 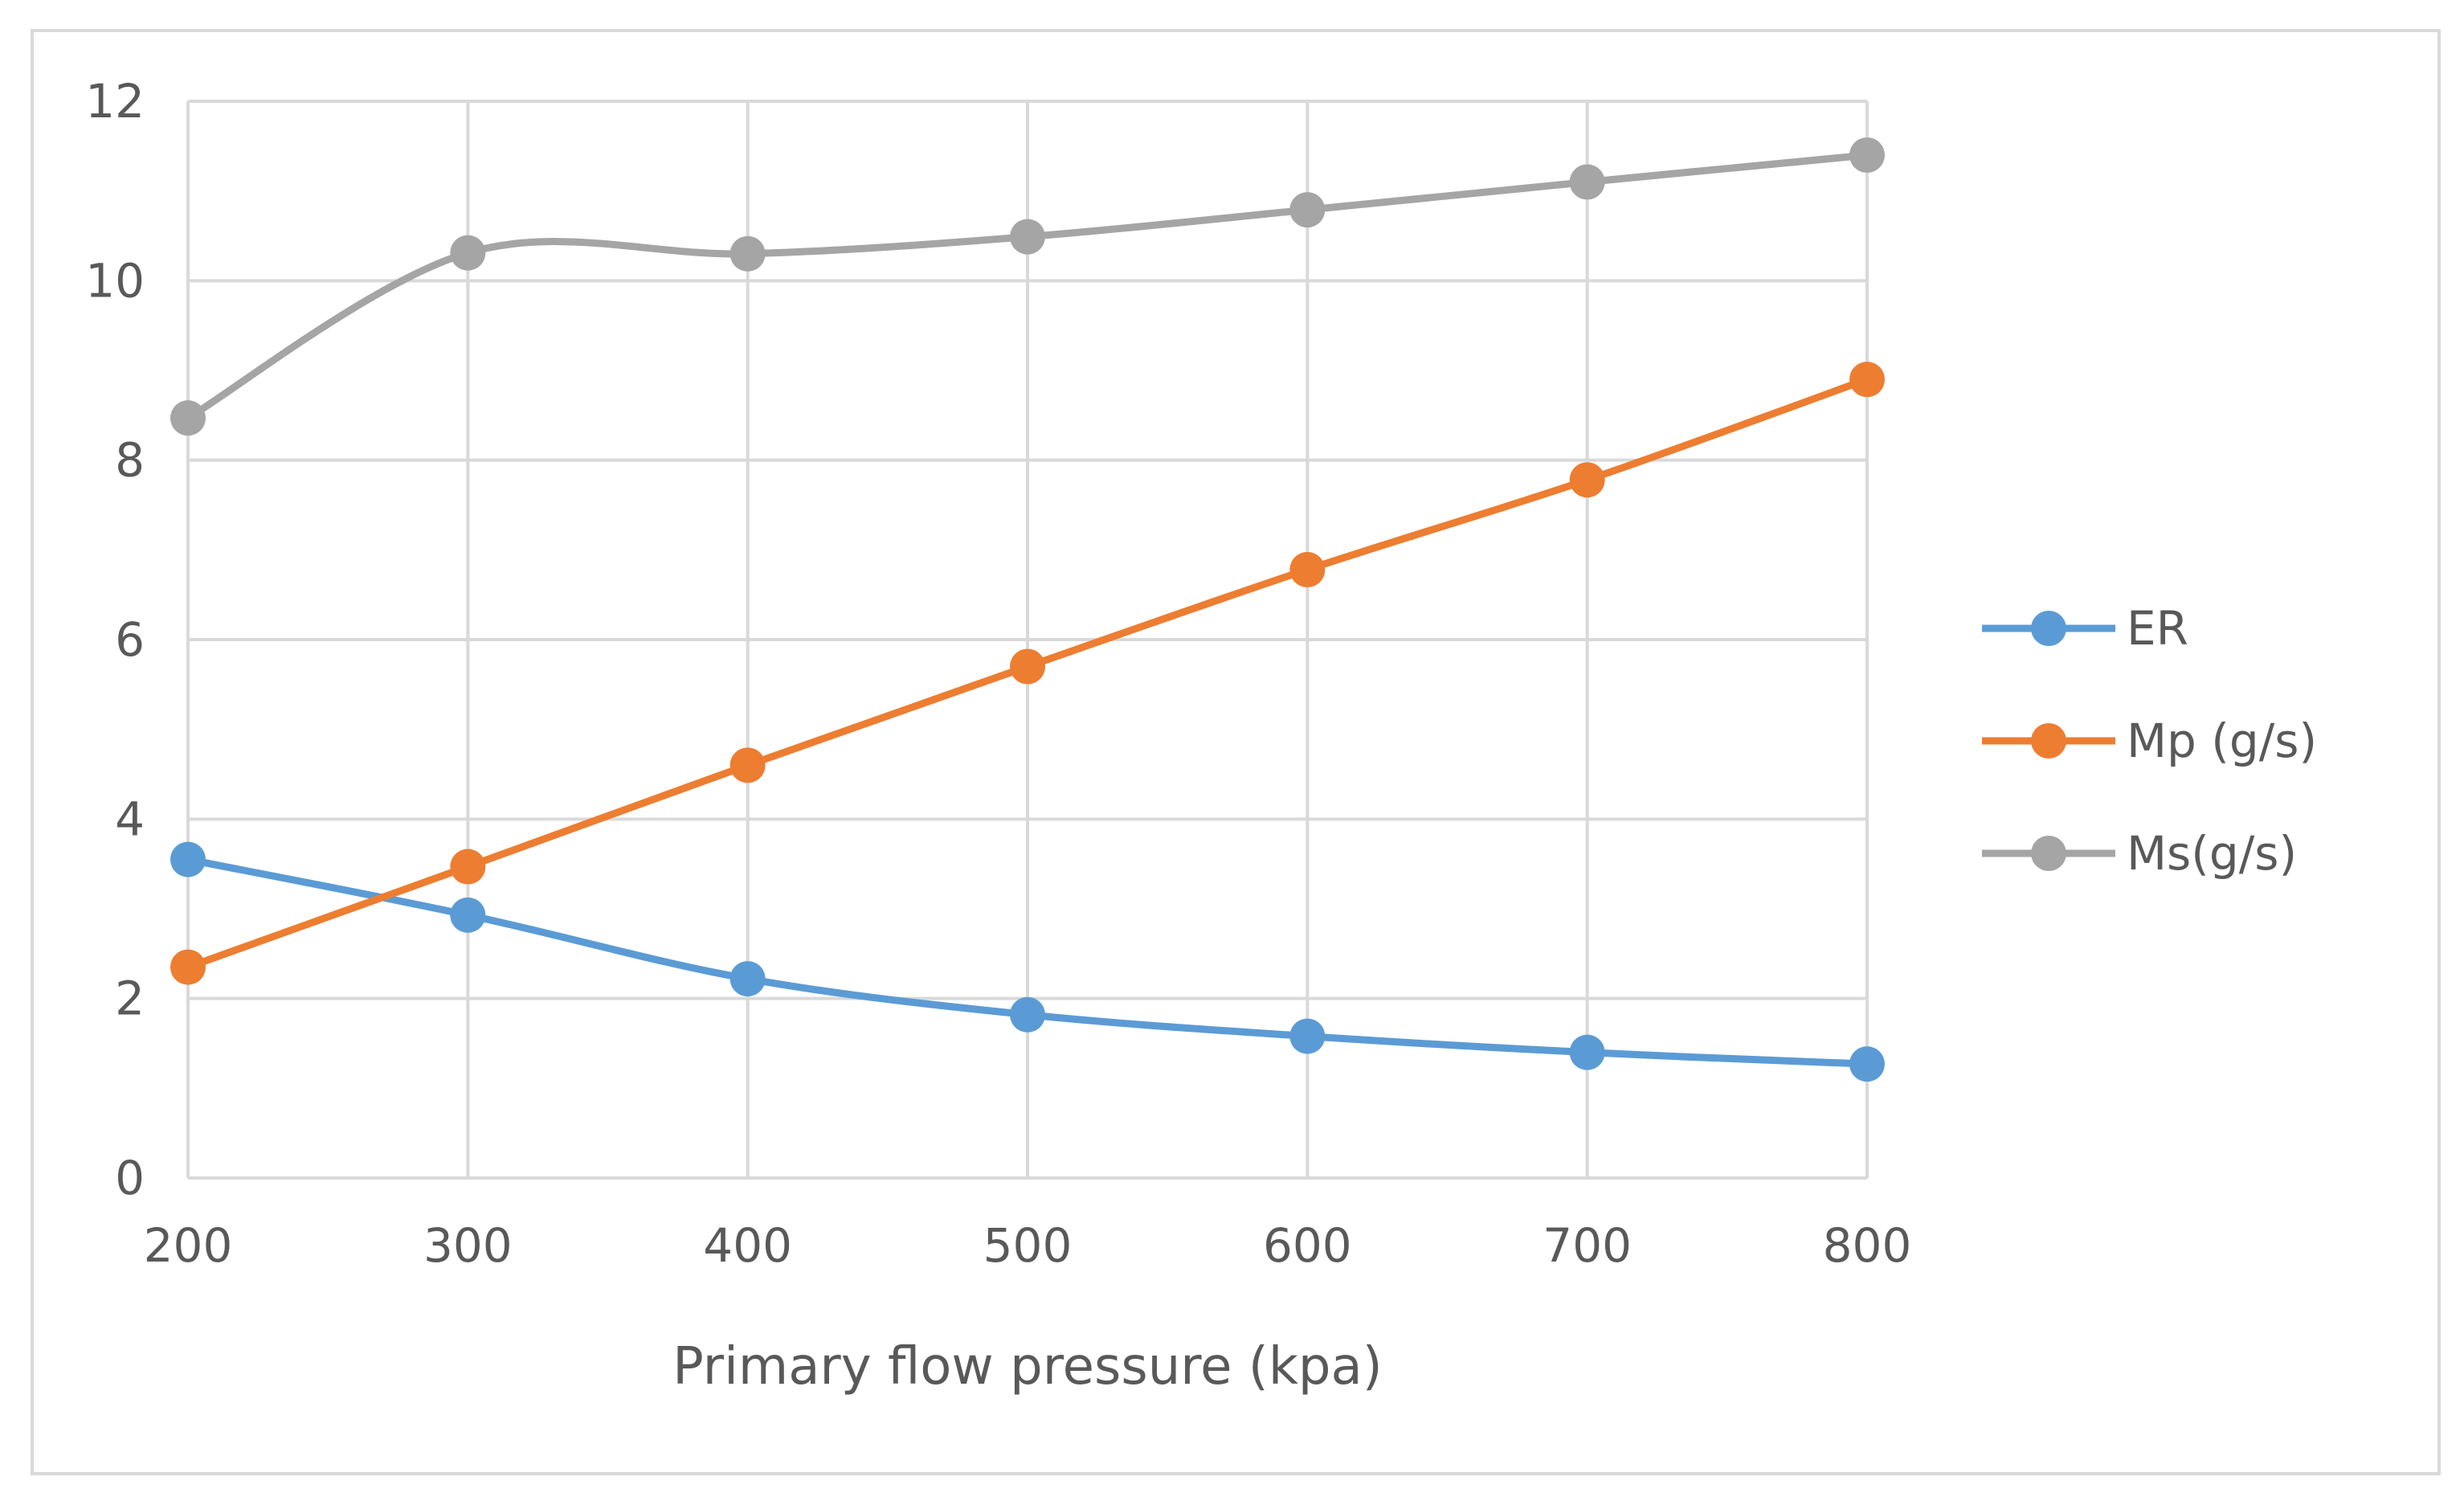 What do you see at coordinates (2212, 853) in the screenshot?
I see `legend-label: Ms(g/s)` at bounding box center [2212, 853].